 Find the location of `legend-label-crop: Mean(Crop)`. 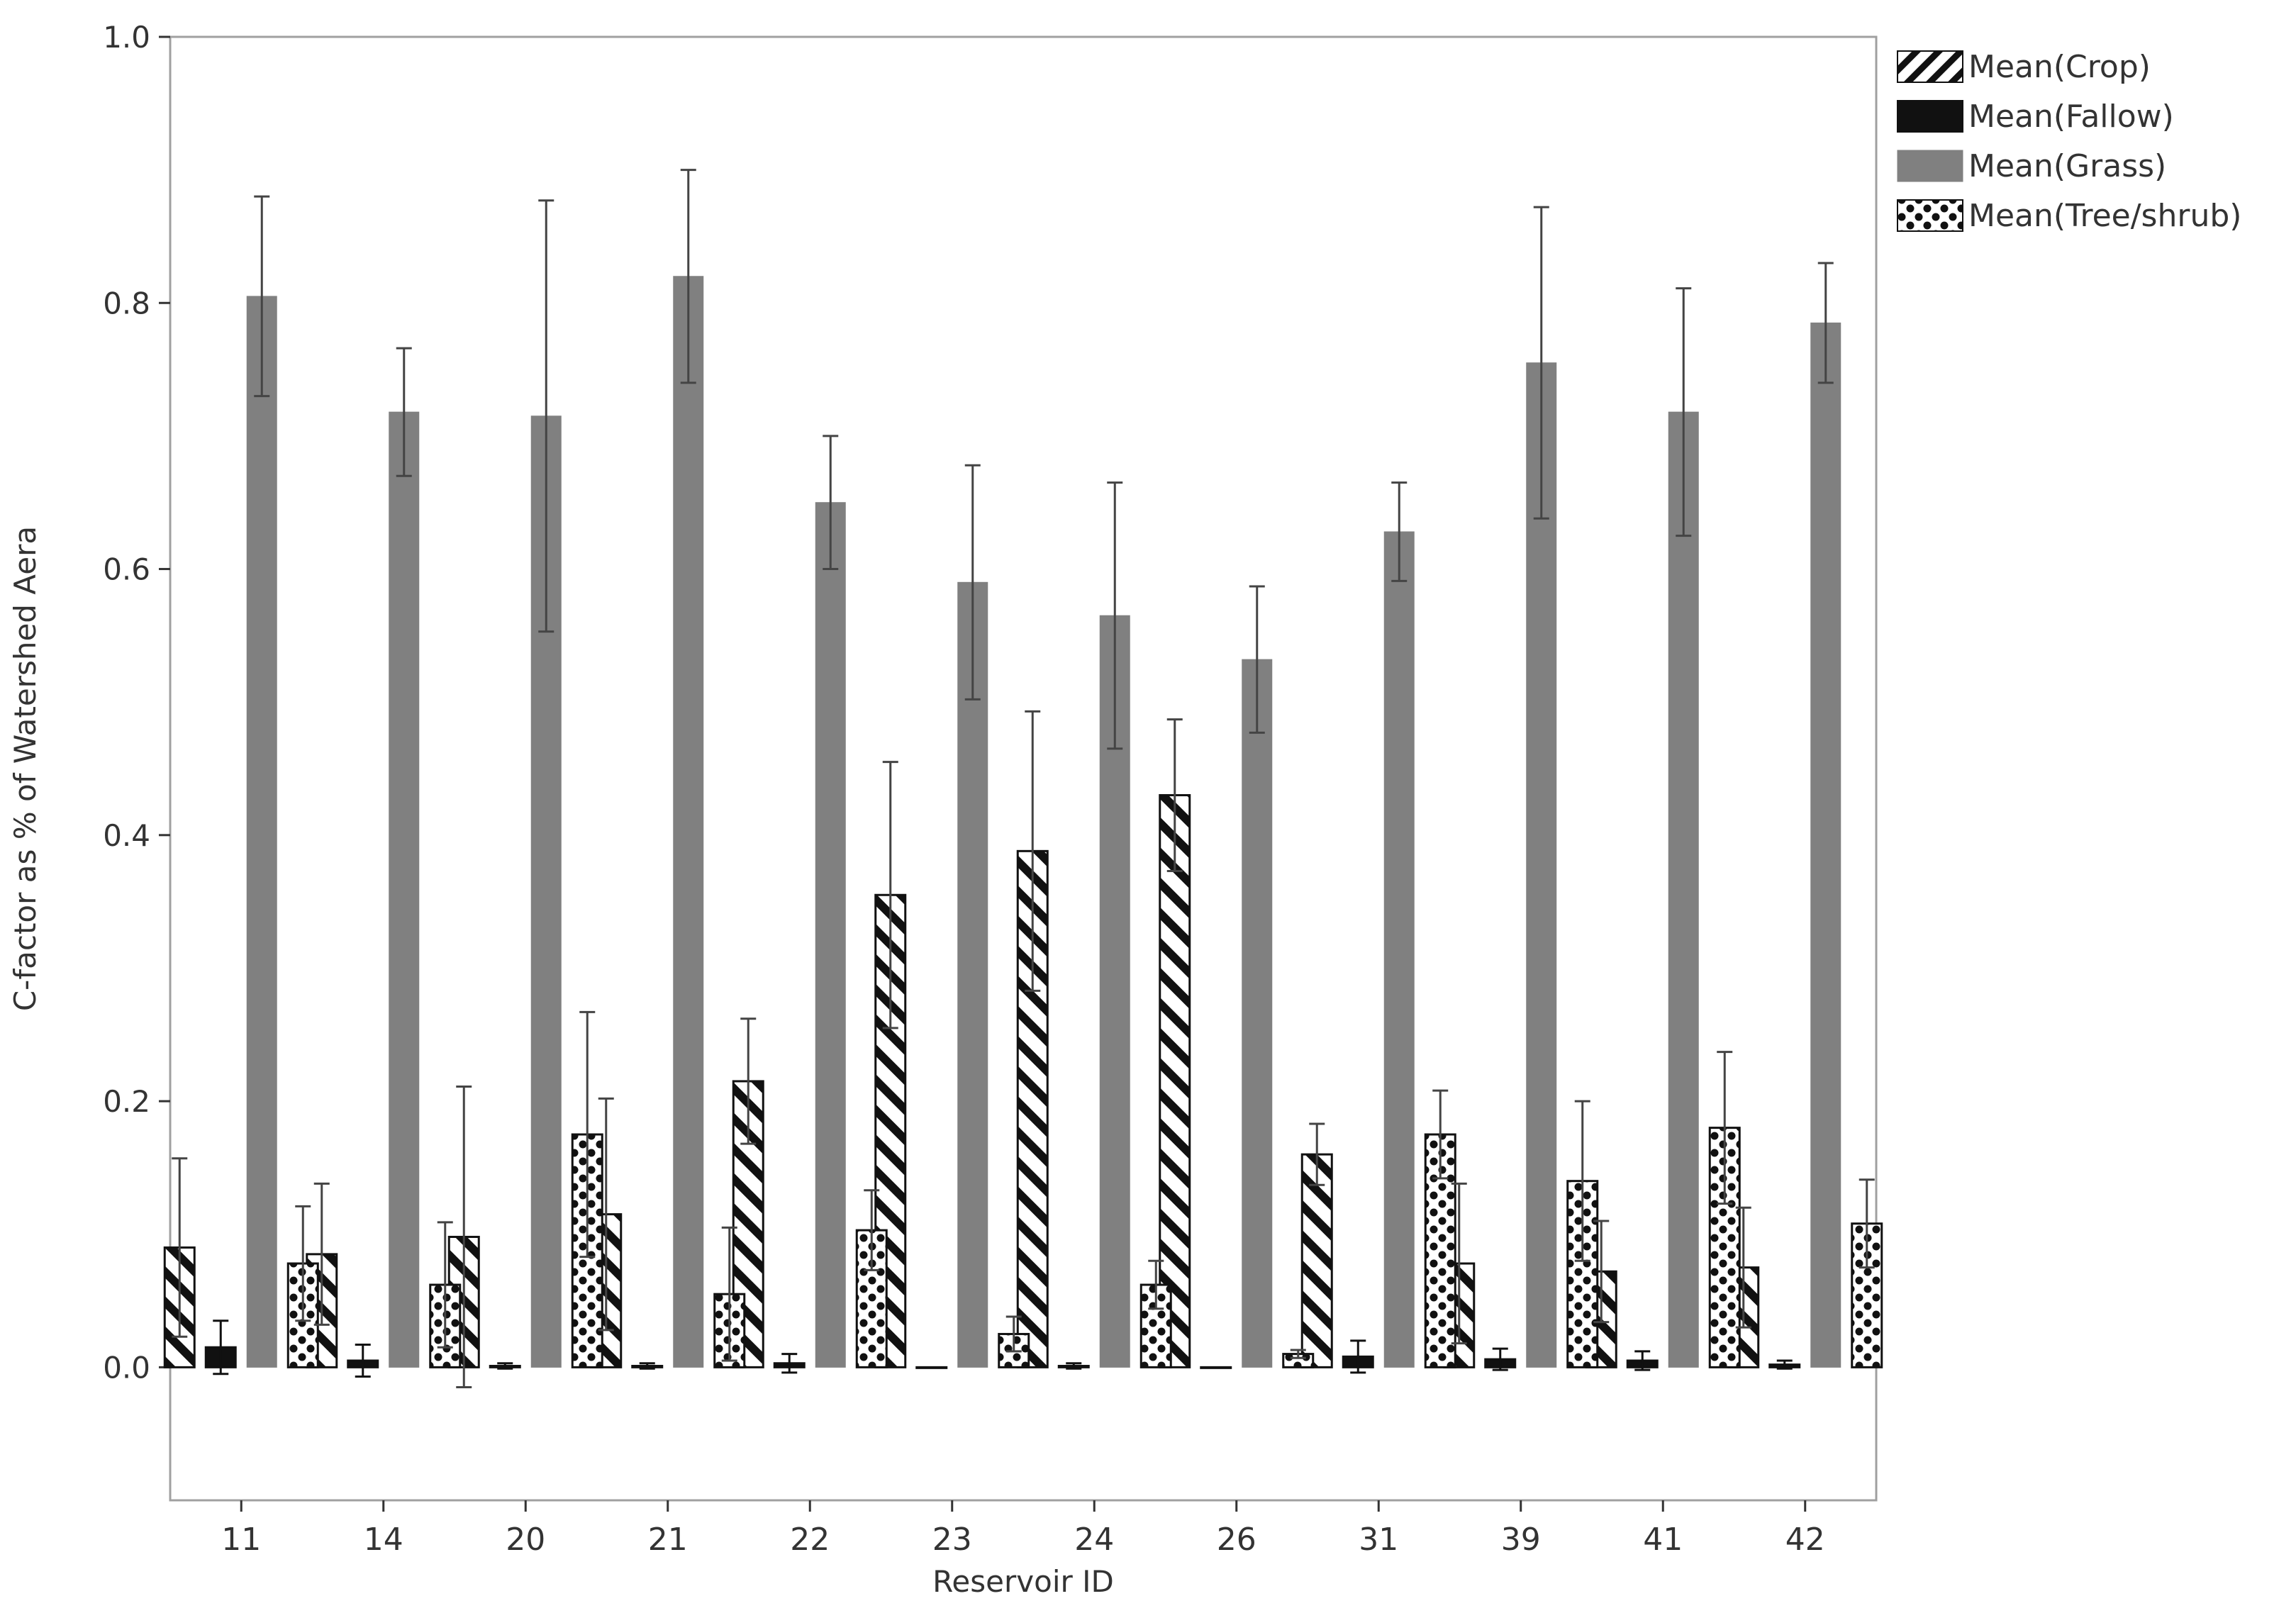

legend-label-crop: Mean(Crop) is located at coordinates (2059, 67).